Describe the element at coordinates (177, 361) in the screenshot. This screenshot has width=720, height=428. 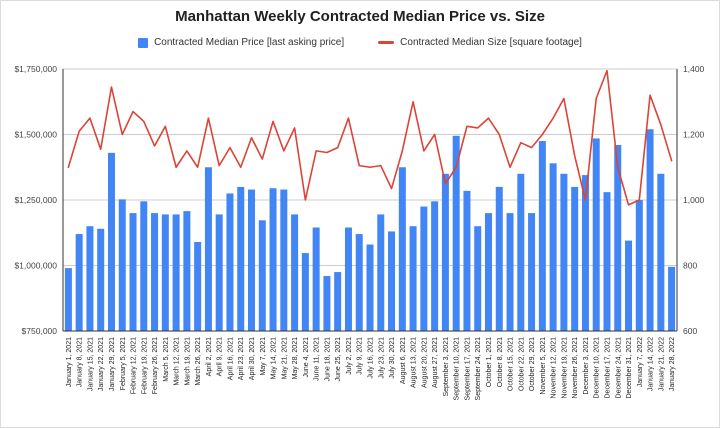
I see `svg-text: March 12, 2021` at that location.